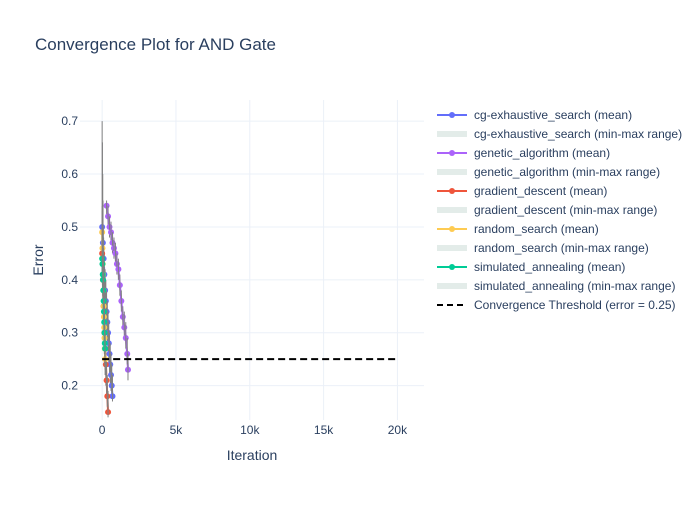 The image size is (700, 505). I want to click on x-tick-label: 10k, so click(250, 430).